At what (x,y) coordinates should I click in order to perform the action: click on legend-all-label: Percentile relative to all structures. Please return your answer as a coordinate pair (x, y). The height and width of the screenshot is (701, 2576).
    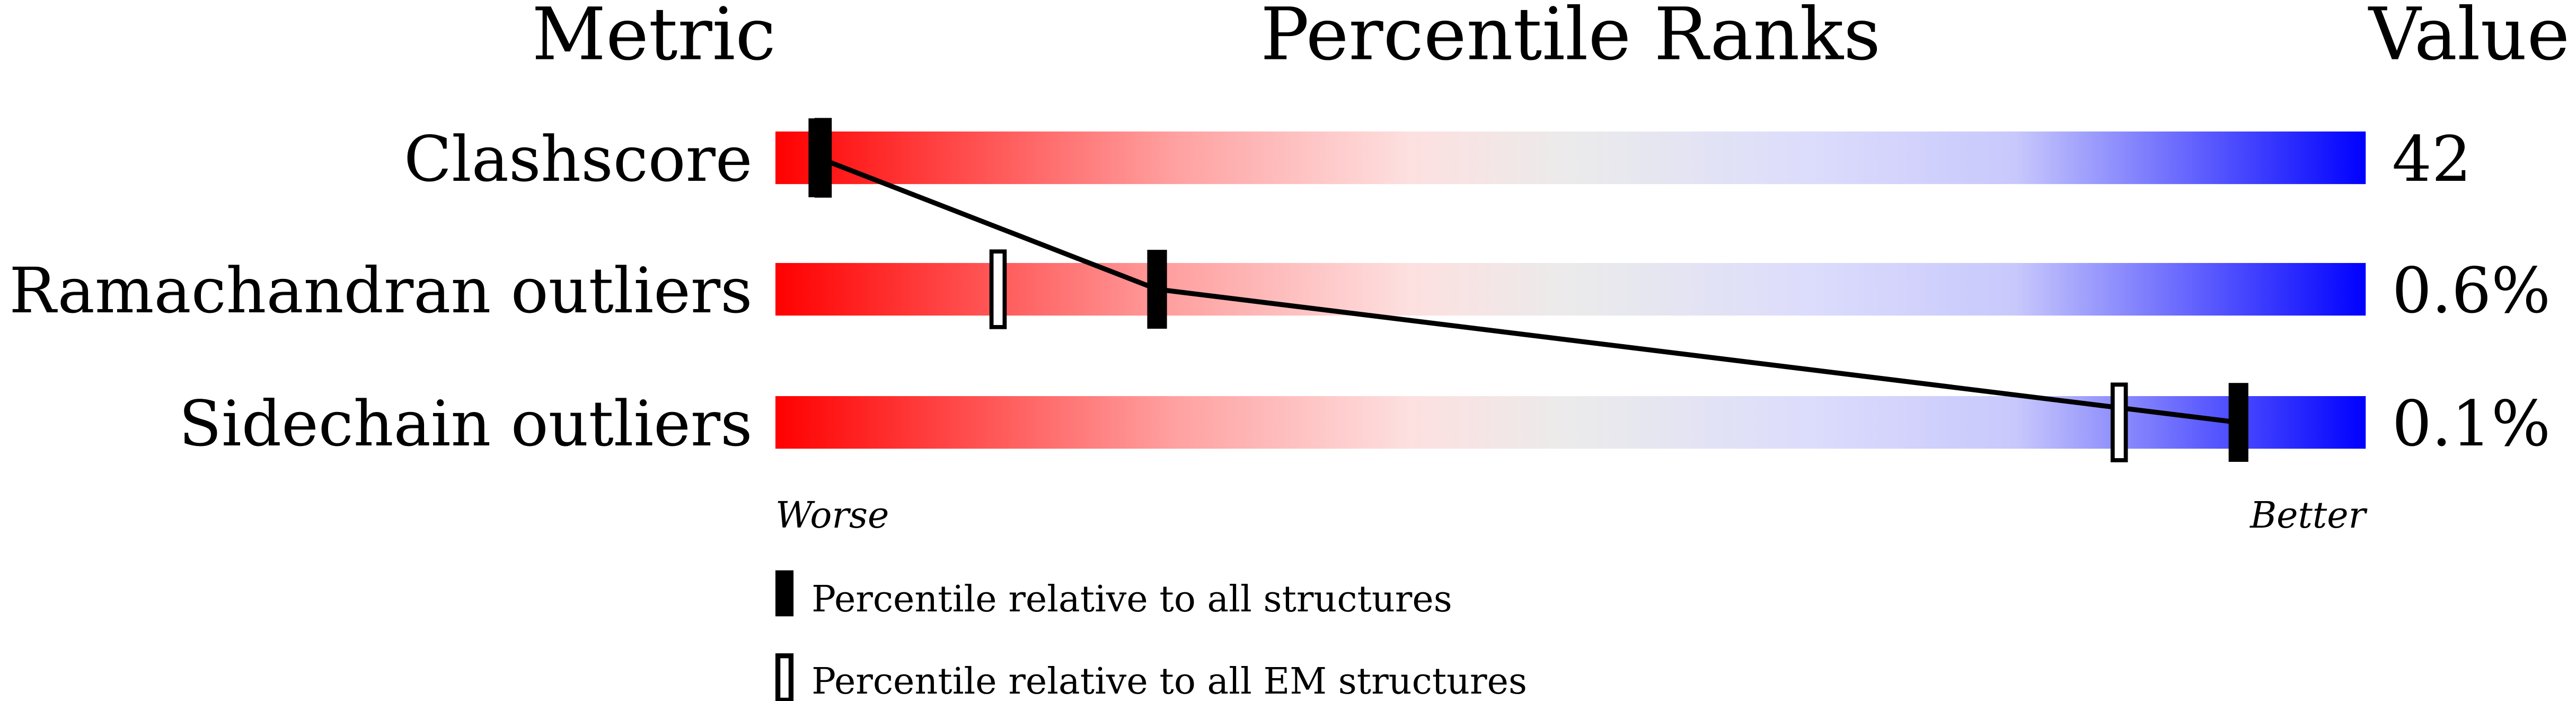
    Looking at the image, I should click on (1131, 599).